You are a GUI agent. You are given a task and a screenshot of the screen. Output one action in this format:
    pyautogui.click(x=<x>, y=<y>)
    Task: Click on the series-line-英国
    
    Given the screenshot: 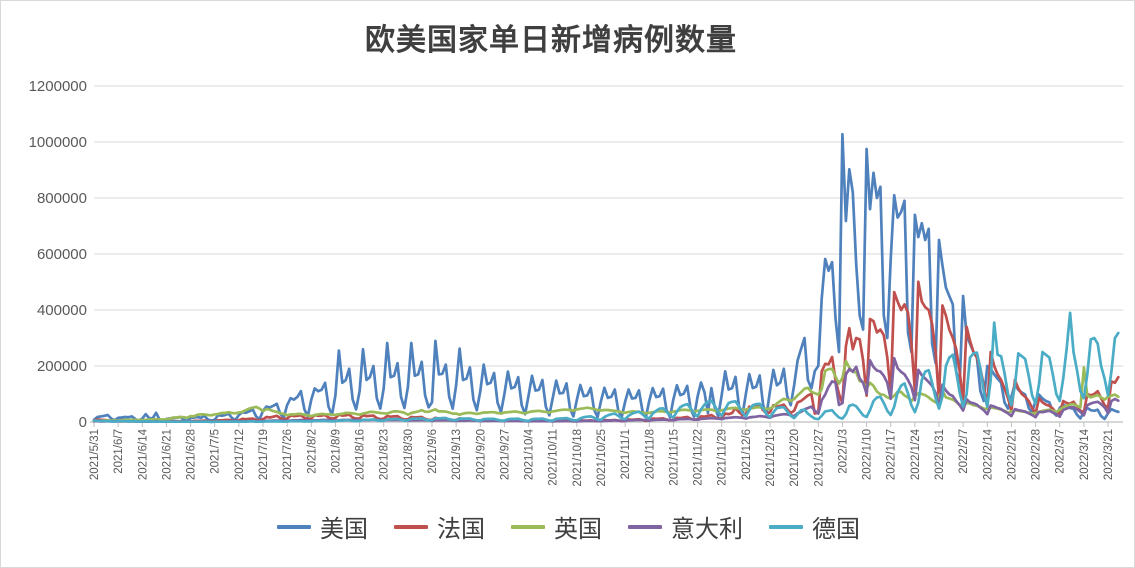 What is the action you would take?
    pyautogui.click(x=606, y=391)
    